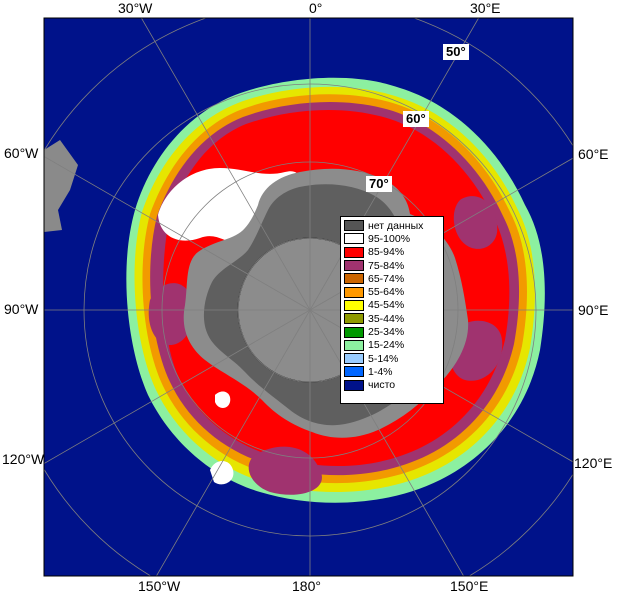 This screenshot has width=617, height=594. I want to click on lon-label-120e-right: 120°E, so click(593, 463).